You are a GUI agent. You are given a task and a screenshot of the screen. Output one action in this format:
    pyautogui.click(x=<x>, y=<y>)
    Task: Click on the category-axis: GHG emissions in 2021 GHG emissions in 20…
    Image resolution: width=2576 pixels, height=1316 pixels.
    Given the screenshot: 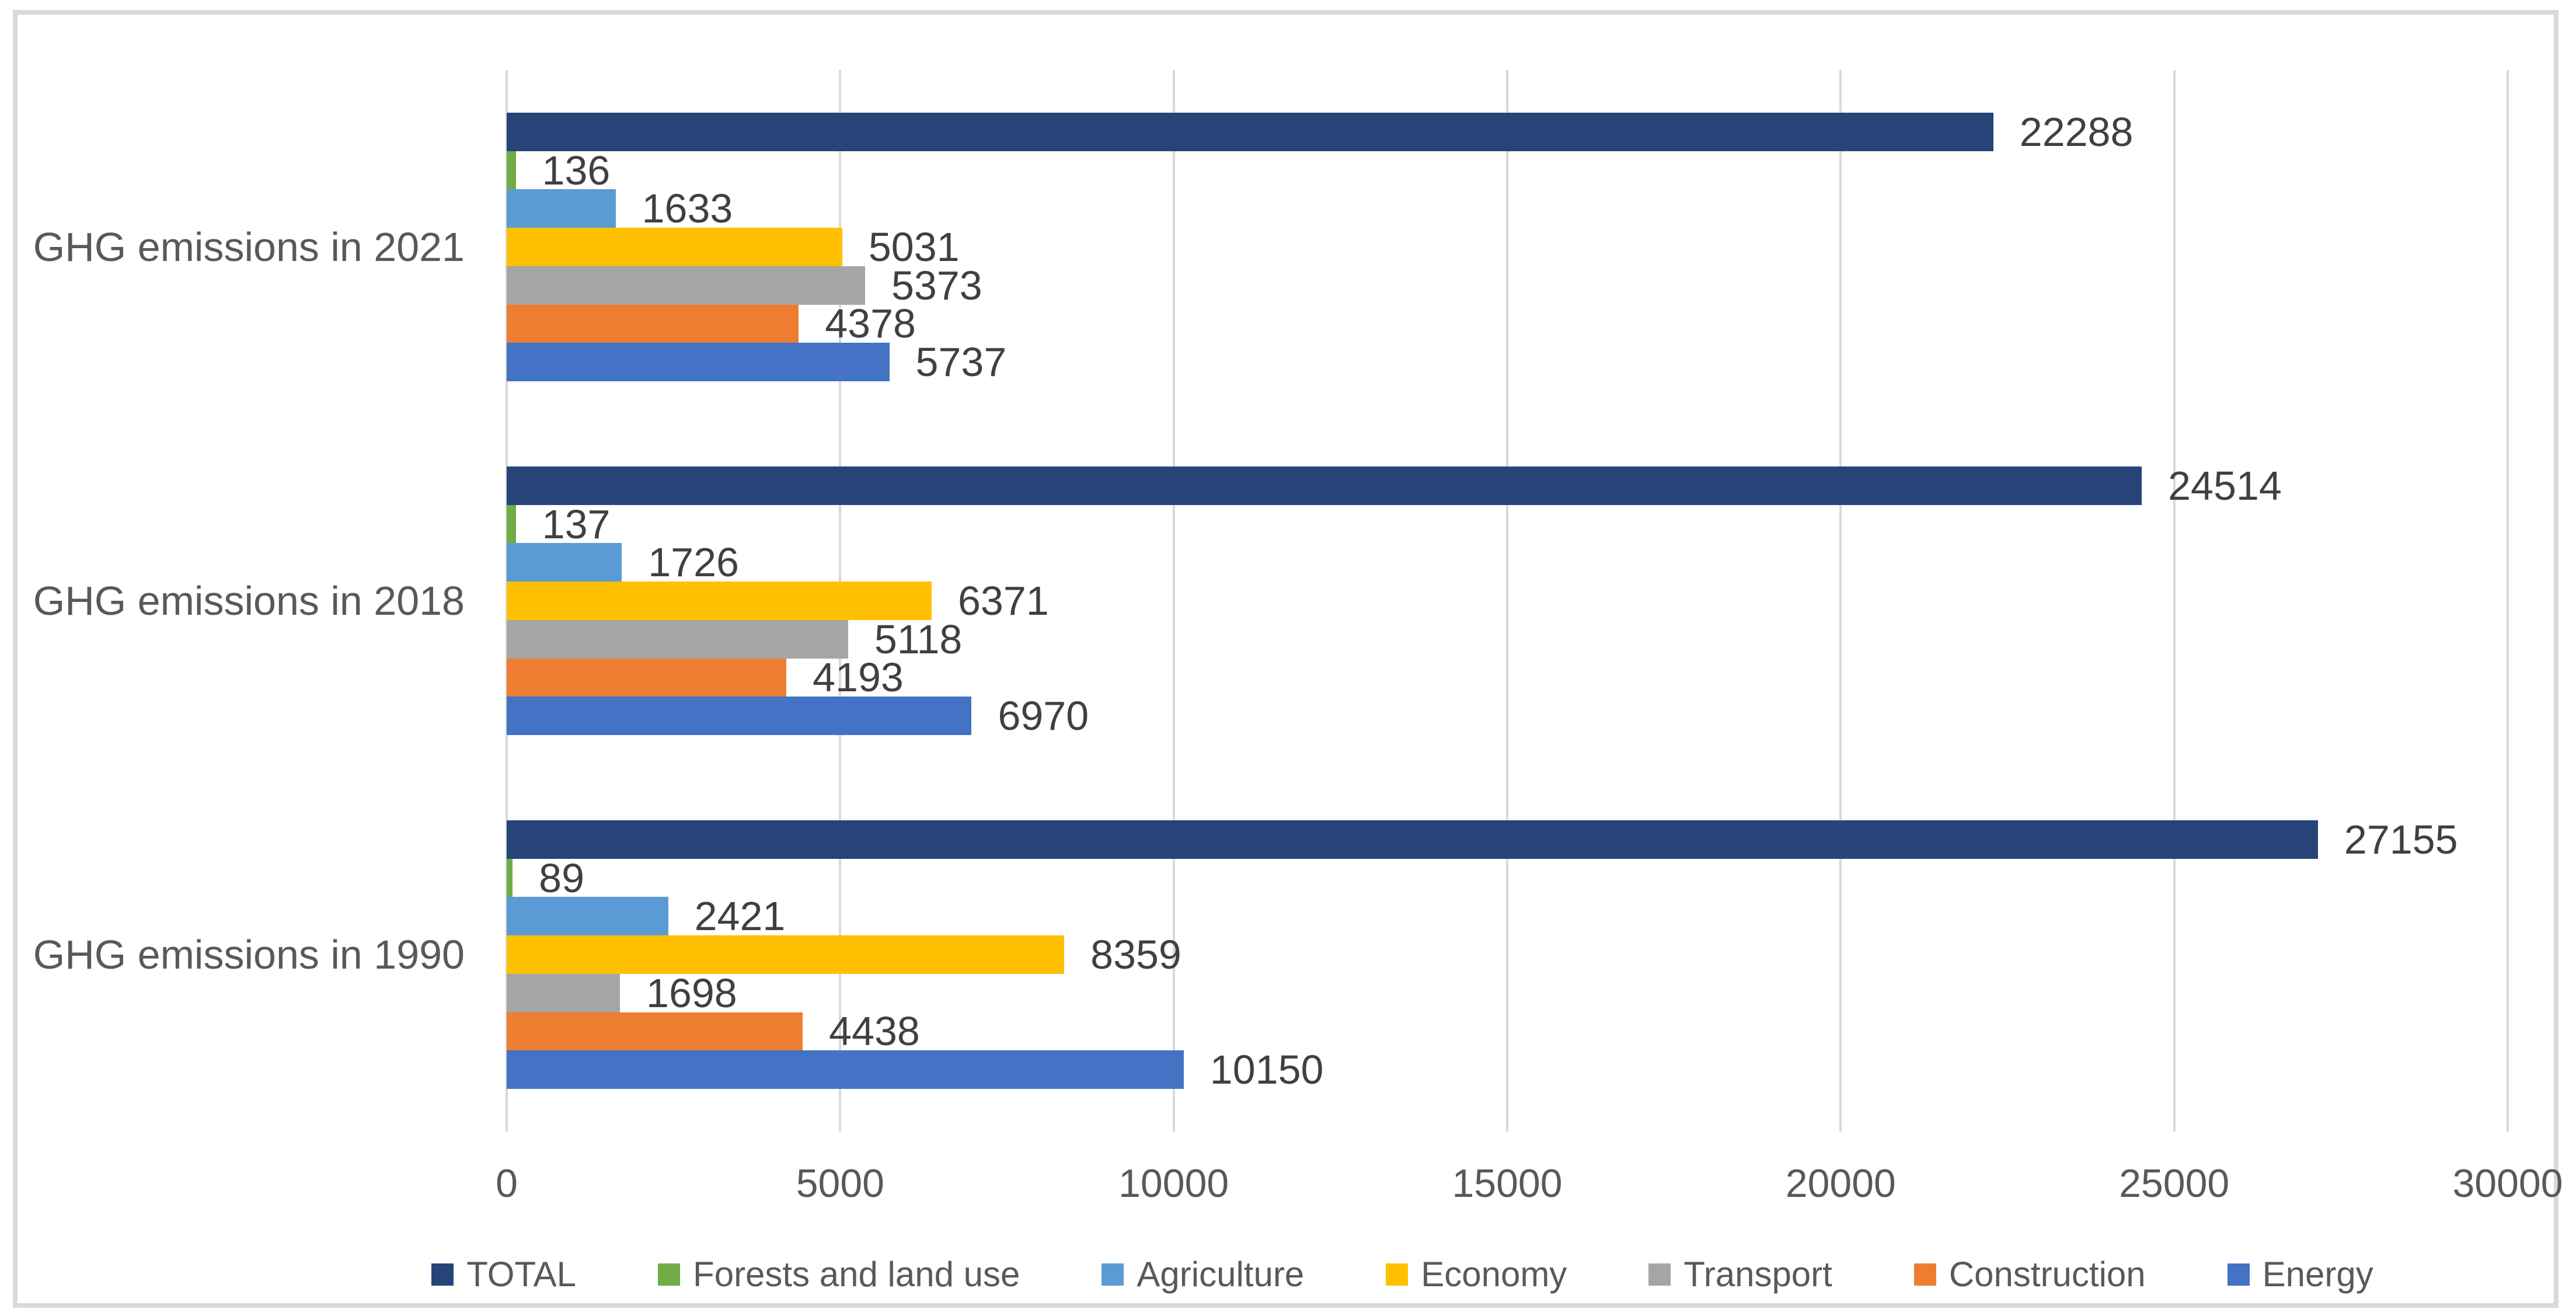 What is the action you would take?
    pyautogui.click(x=242, y=601)
    